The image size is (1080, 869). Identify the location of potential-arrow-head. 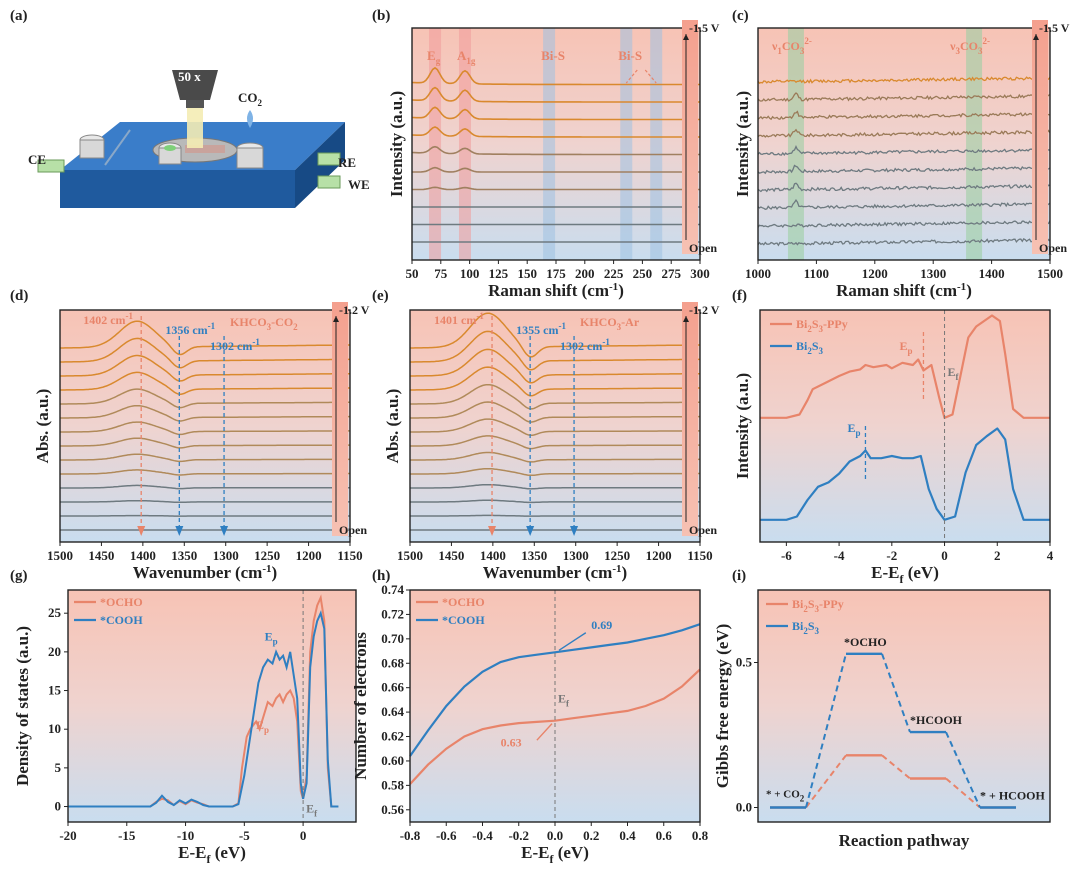
(686, 319).